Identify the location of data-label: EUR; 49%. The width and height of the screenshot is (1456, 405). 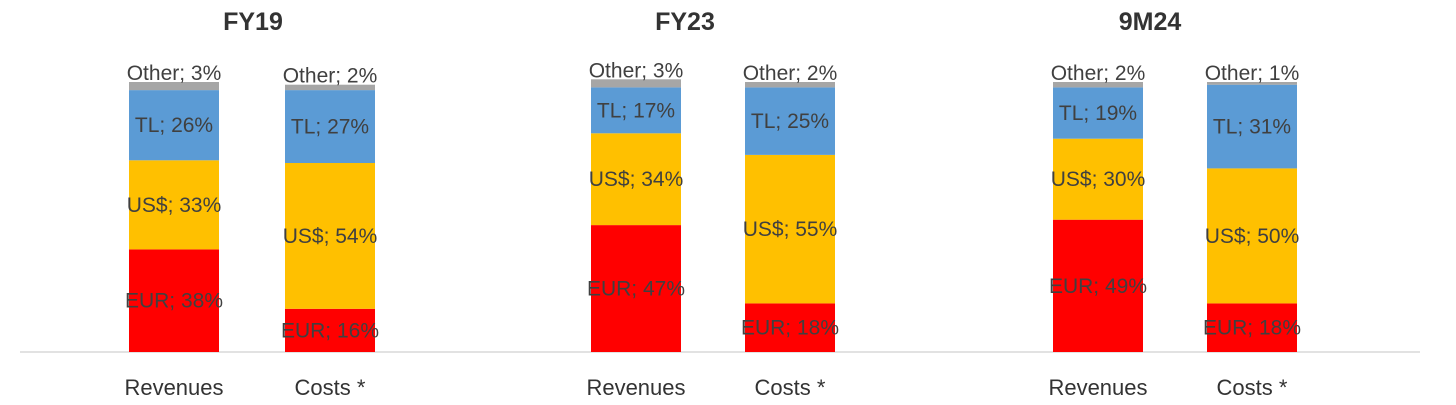
(1098, 286).